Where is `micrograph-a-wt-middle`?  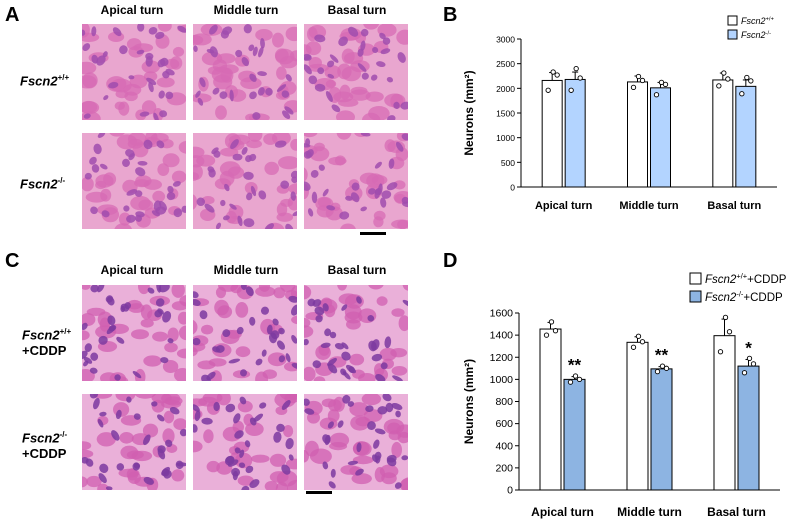
micrograph-a-wt-middle is located at coordinates (245, 72).